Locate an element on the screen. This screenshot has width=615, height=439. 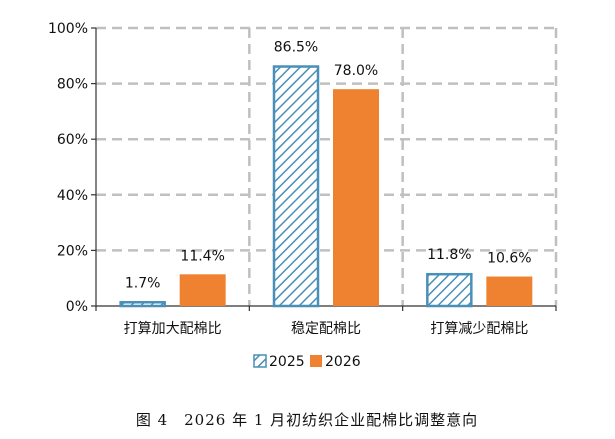
legend-swatch-2025 is located at coordinates (260, 361).